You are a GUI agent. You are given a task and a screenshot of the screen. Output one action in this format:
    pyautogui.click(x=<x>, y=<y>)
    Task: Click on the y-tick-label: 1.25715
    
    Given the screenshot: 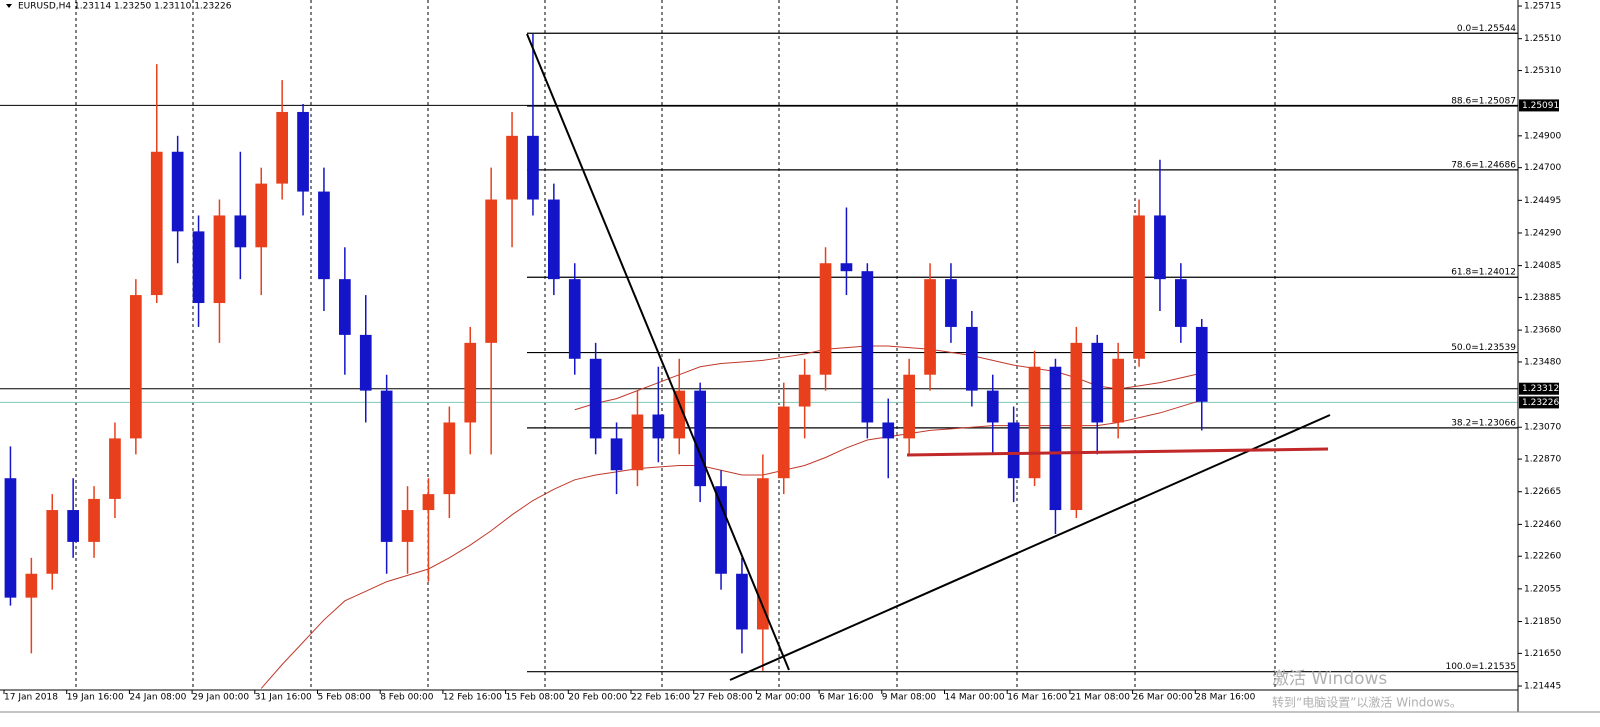 What is the action you would take?
    pyautogui.click(x=1542, y=7)
    